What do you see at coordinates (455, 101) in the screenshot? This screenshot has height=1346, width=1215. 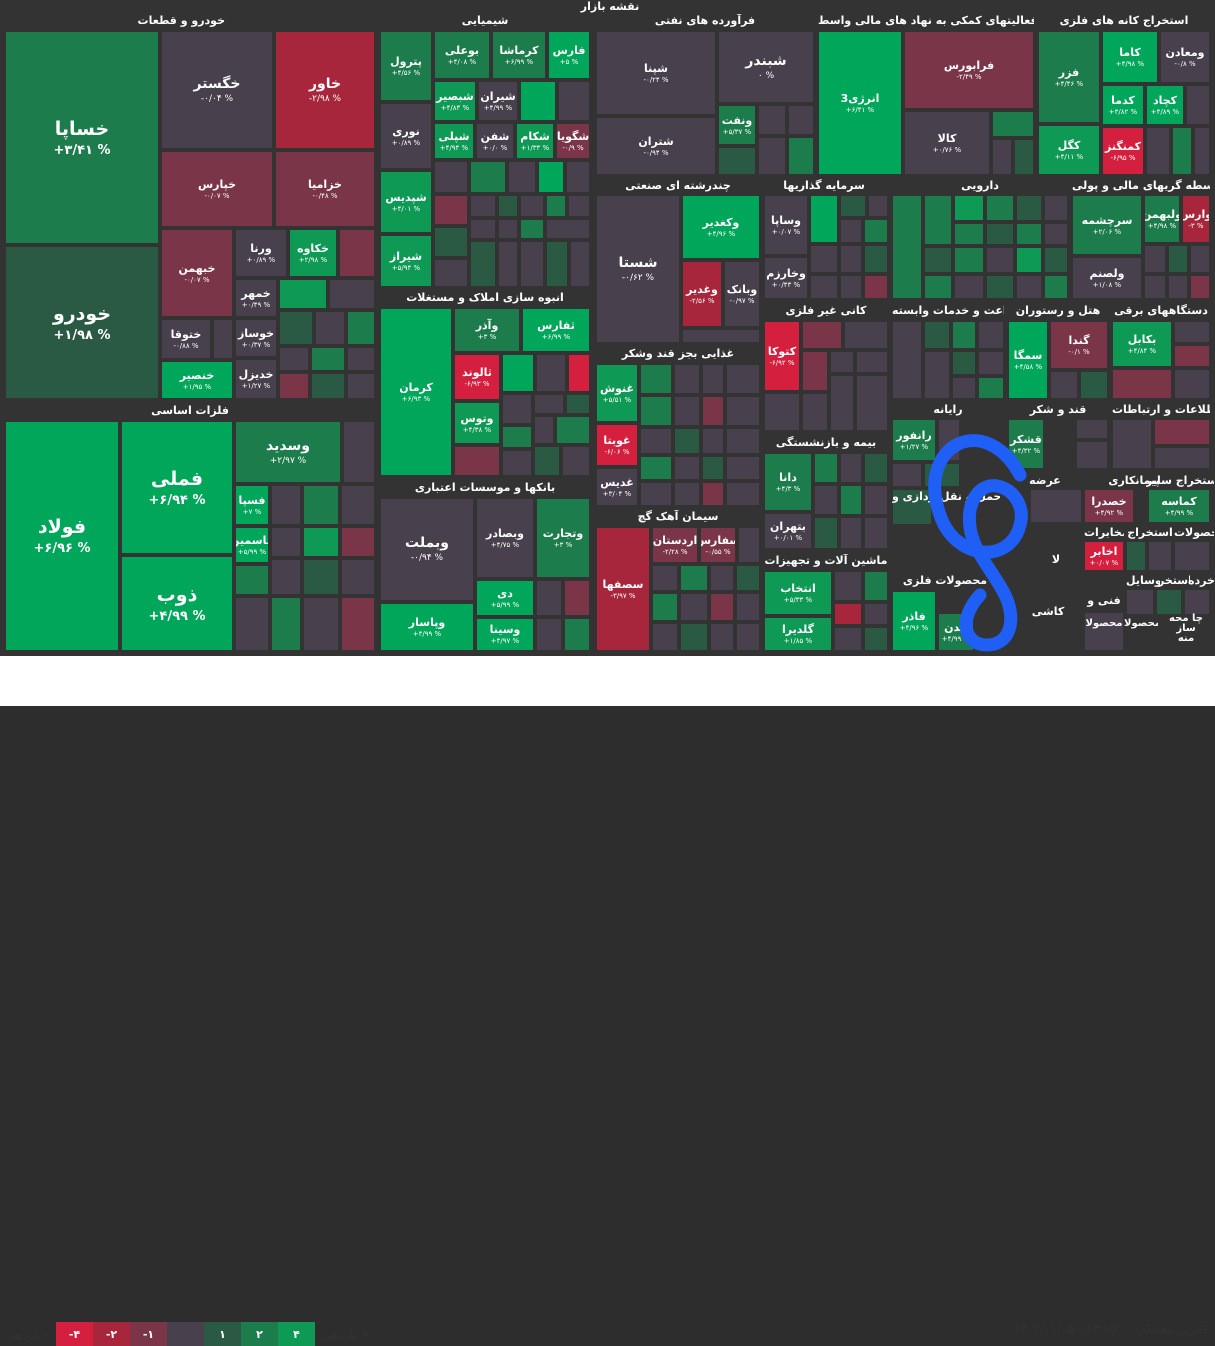 I see `tile-shabsir: شبصیر +۴/۸۳ %` at bounding box center [455, 101].